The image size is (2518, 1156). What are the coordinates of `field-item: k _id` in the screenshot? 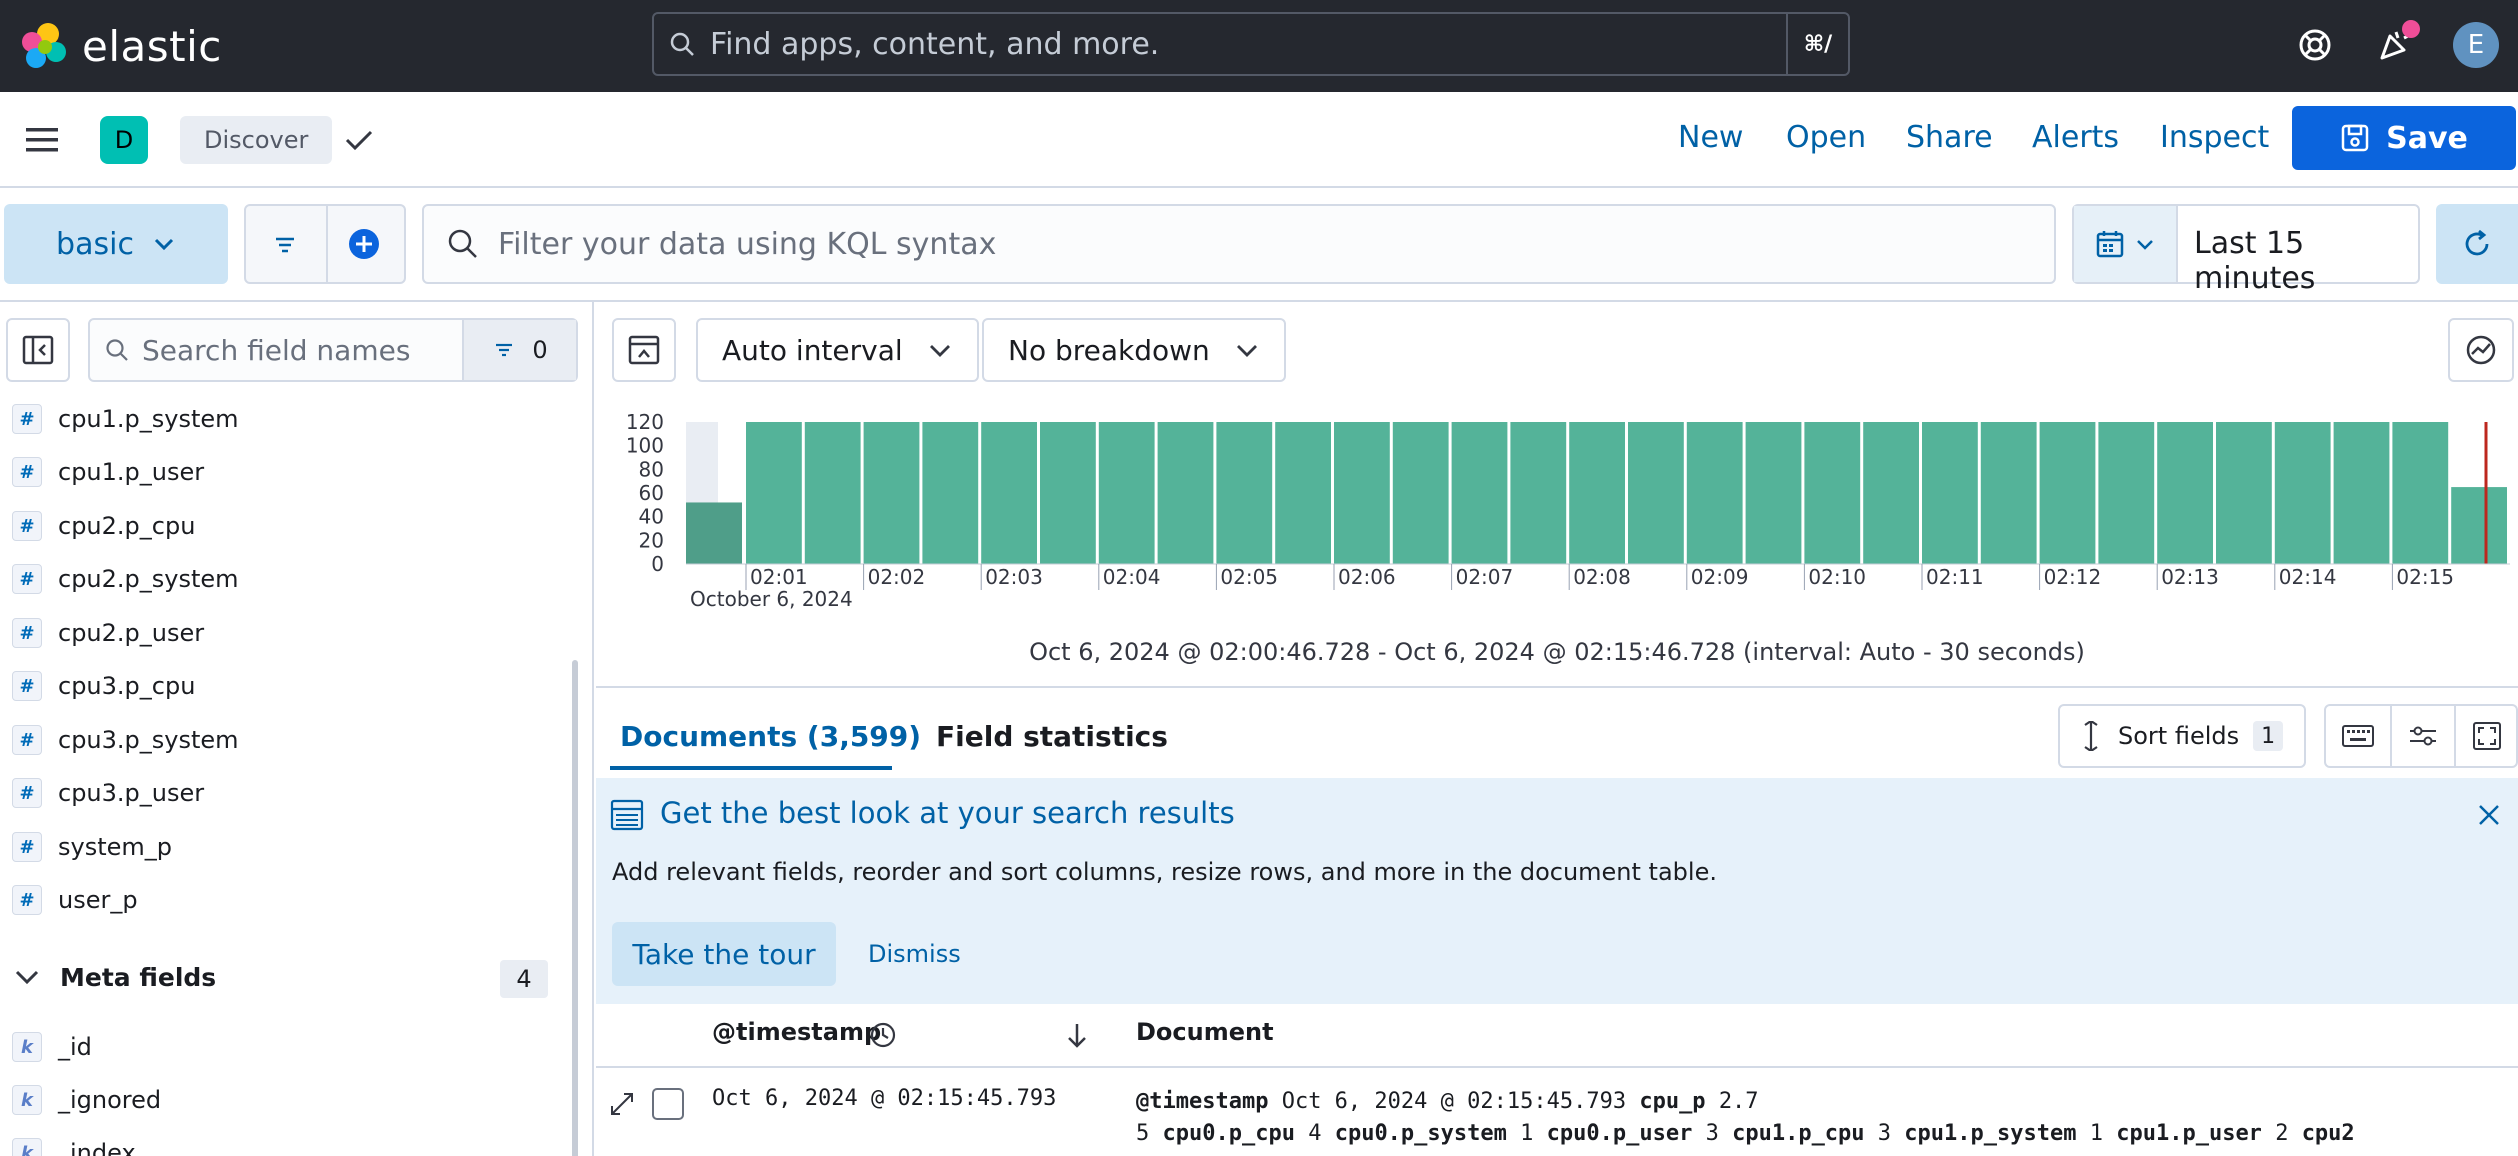 It's located at (280, 1047).